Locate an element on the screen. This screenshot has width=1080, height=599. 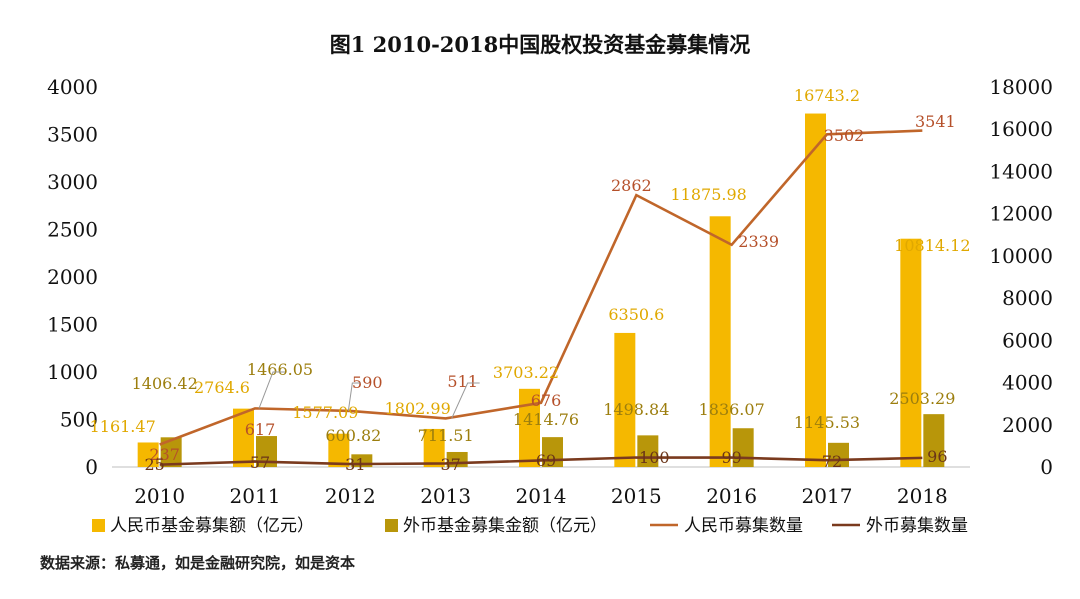
left-tick-label: 1000 is located at coordinates (72, 372).